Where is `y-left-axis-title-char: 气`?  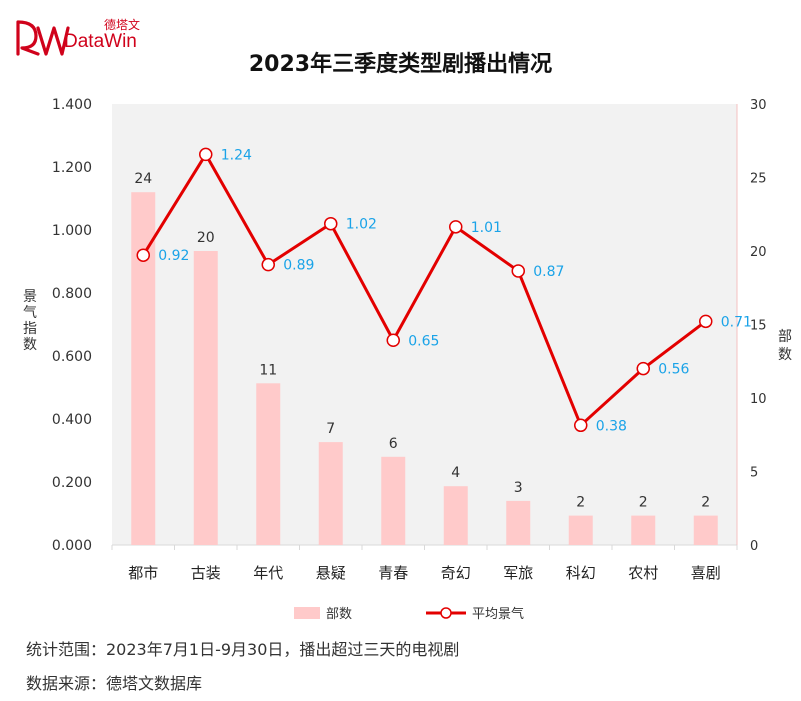
y-left-axis-title-char: 气 is located at coordinates (30, 313).